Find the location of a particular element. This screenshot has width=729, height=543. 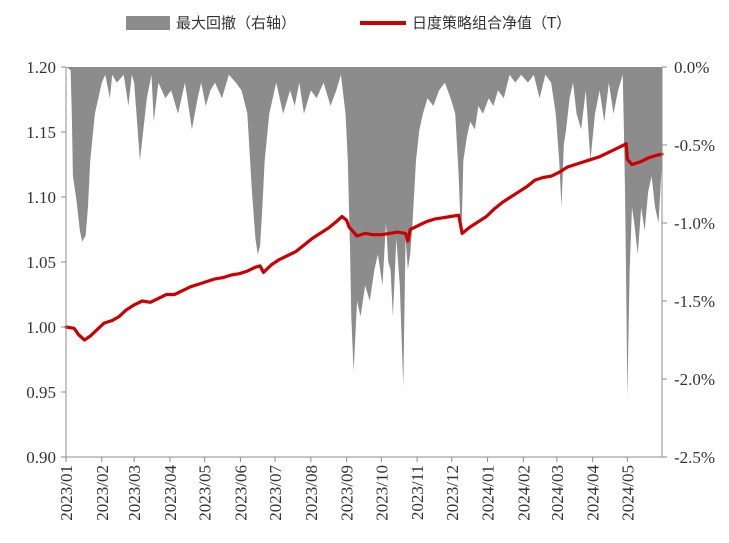

legend-label-nav: 日度策略组合净值（T） is located at coordinates (491, 23).